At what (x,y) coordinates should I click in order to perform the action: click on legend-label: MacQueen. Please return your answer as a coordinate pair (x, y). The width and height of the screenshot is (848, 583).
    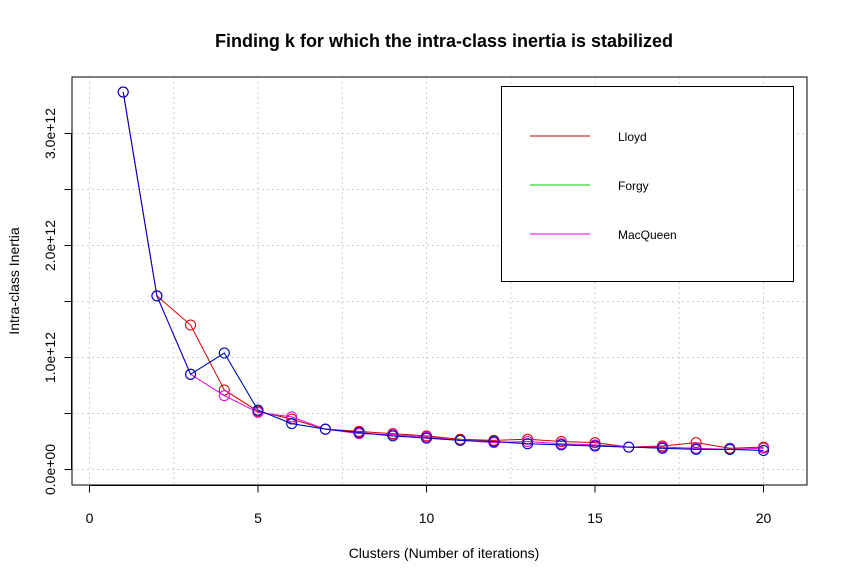
    Looking at the image, I should click on (647, 235).